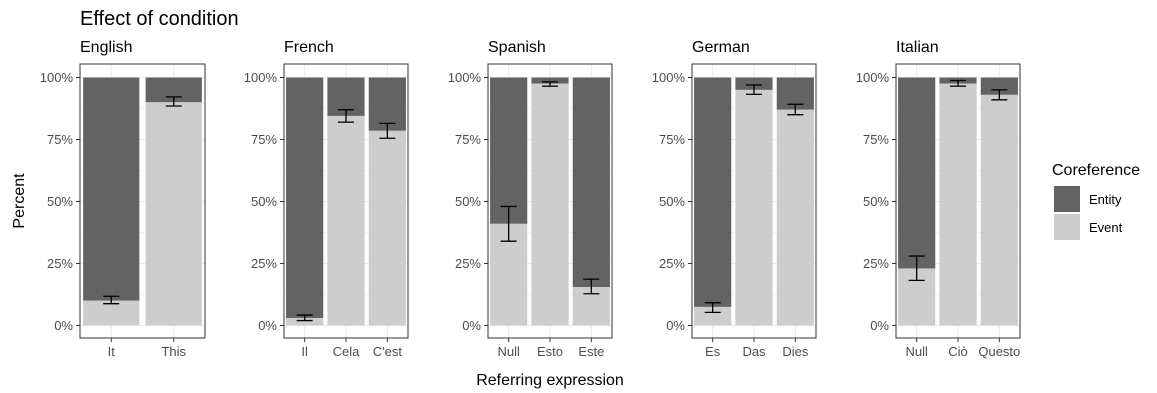 The height and width of the screenshot is (393, 1157). Describe the element at coordinates (754, 207) in the screenshot. I see `bar-event-das` at that location.